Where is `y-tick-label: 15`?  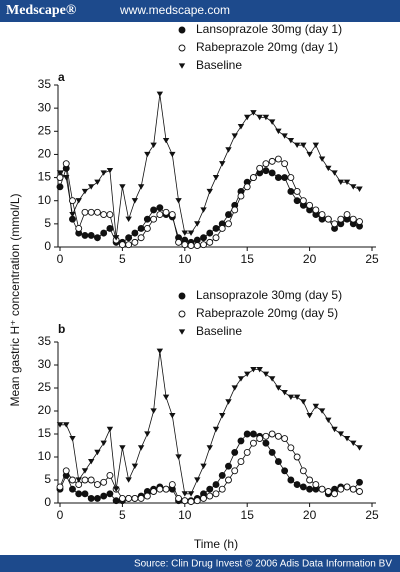 y-tick-label: 15 is located at coordinates (45, 433).